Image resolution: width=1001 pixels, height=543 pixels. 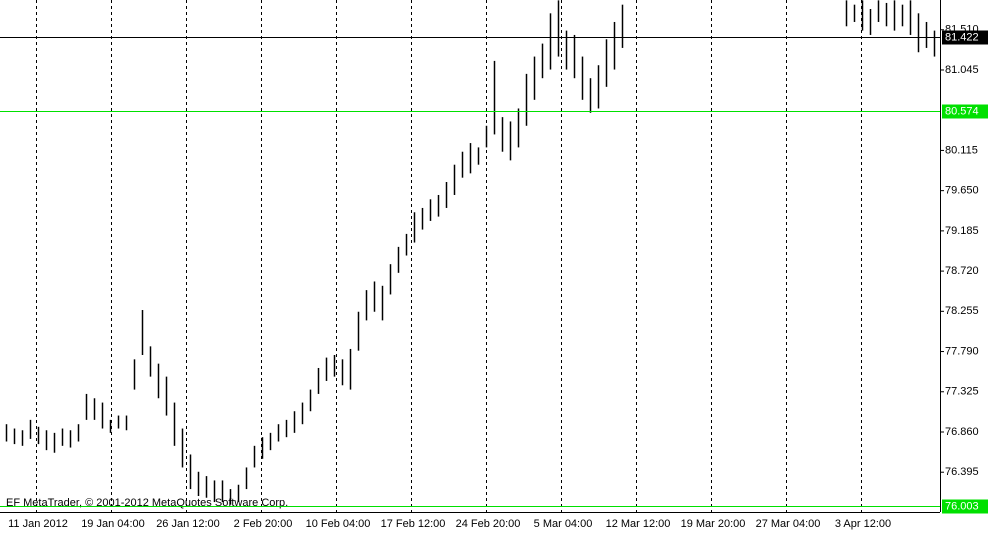 I want to click on x-tick-label: 19 Jan 04:00, so click(x=113, y=524).